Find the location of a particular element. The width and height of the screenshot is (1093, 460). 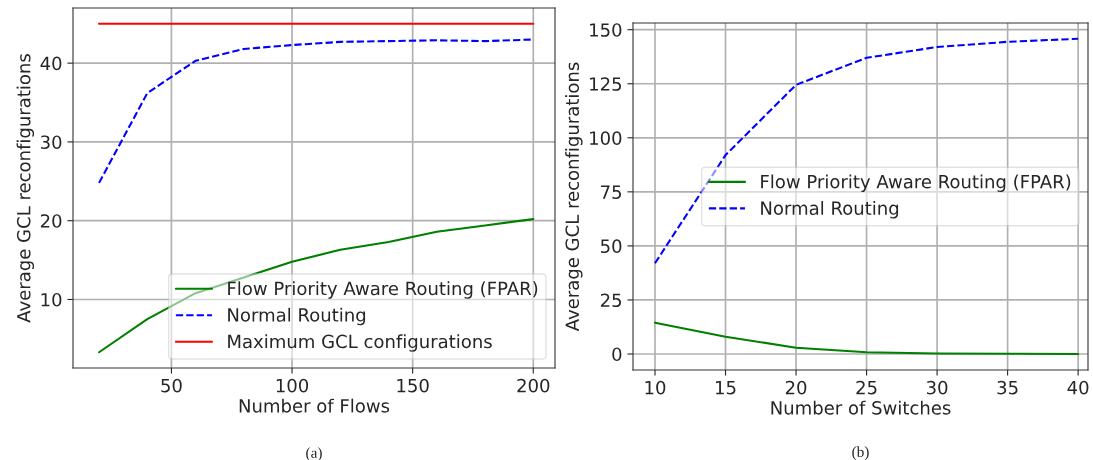

y-tick-label: 10 is located at coordinates (51, 299).